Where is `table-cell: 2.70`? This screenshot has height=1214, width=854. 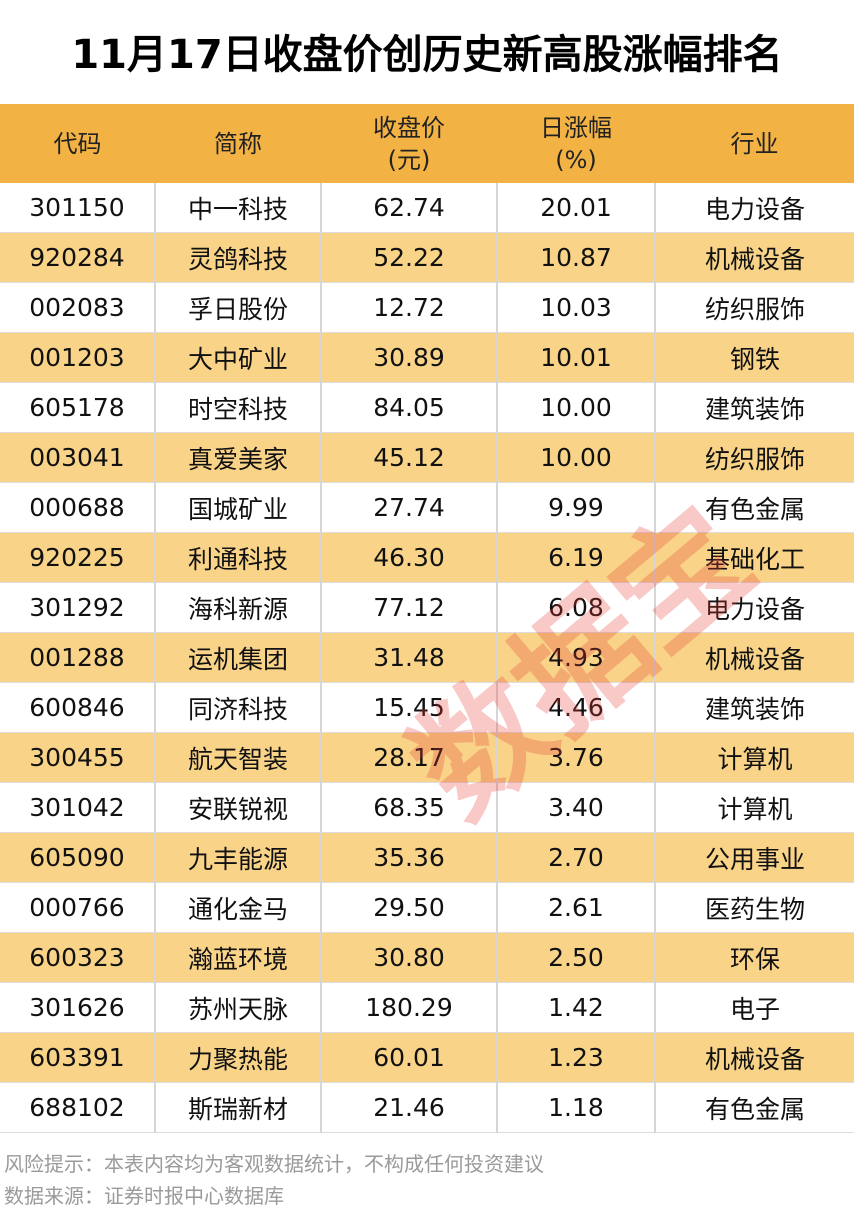 table-cell: 2.70 is located at coordinates (575, 857).